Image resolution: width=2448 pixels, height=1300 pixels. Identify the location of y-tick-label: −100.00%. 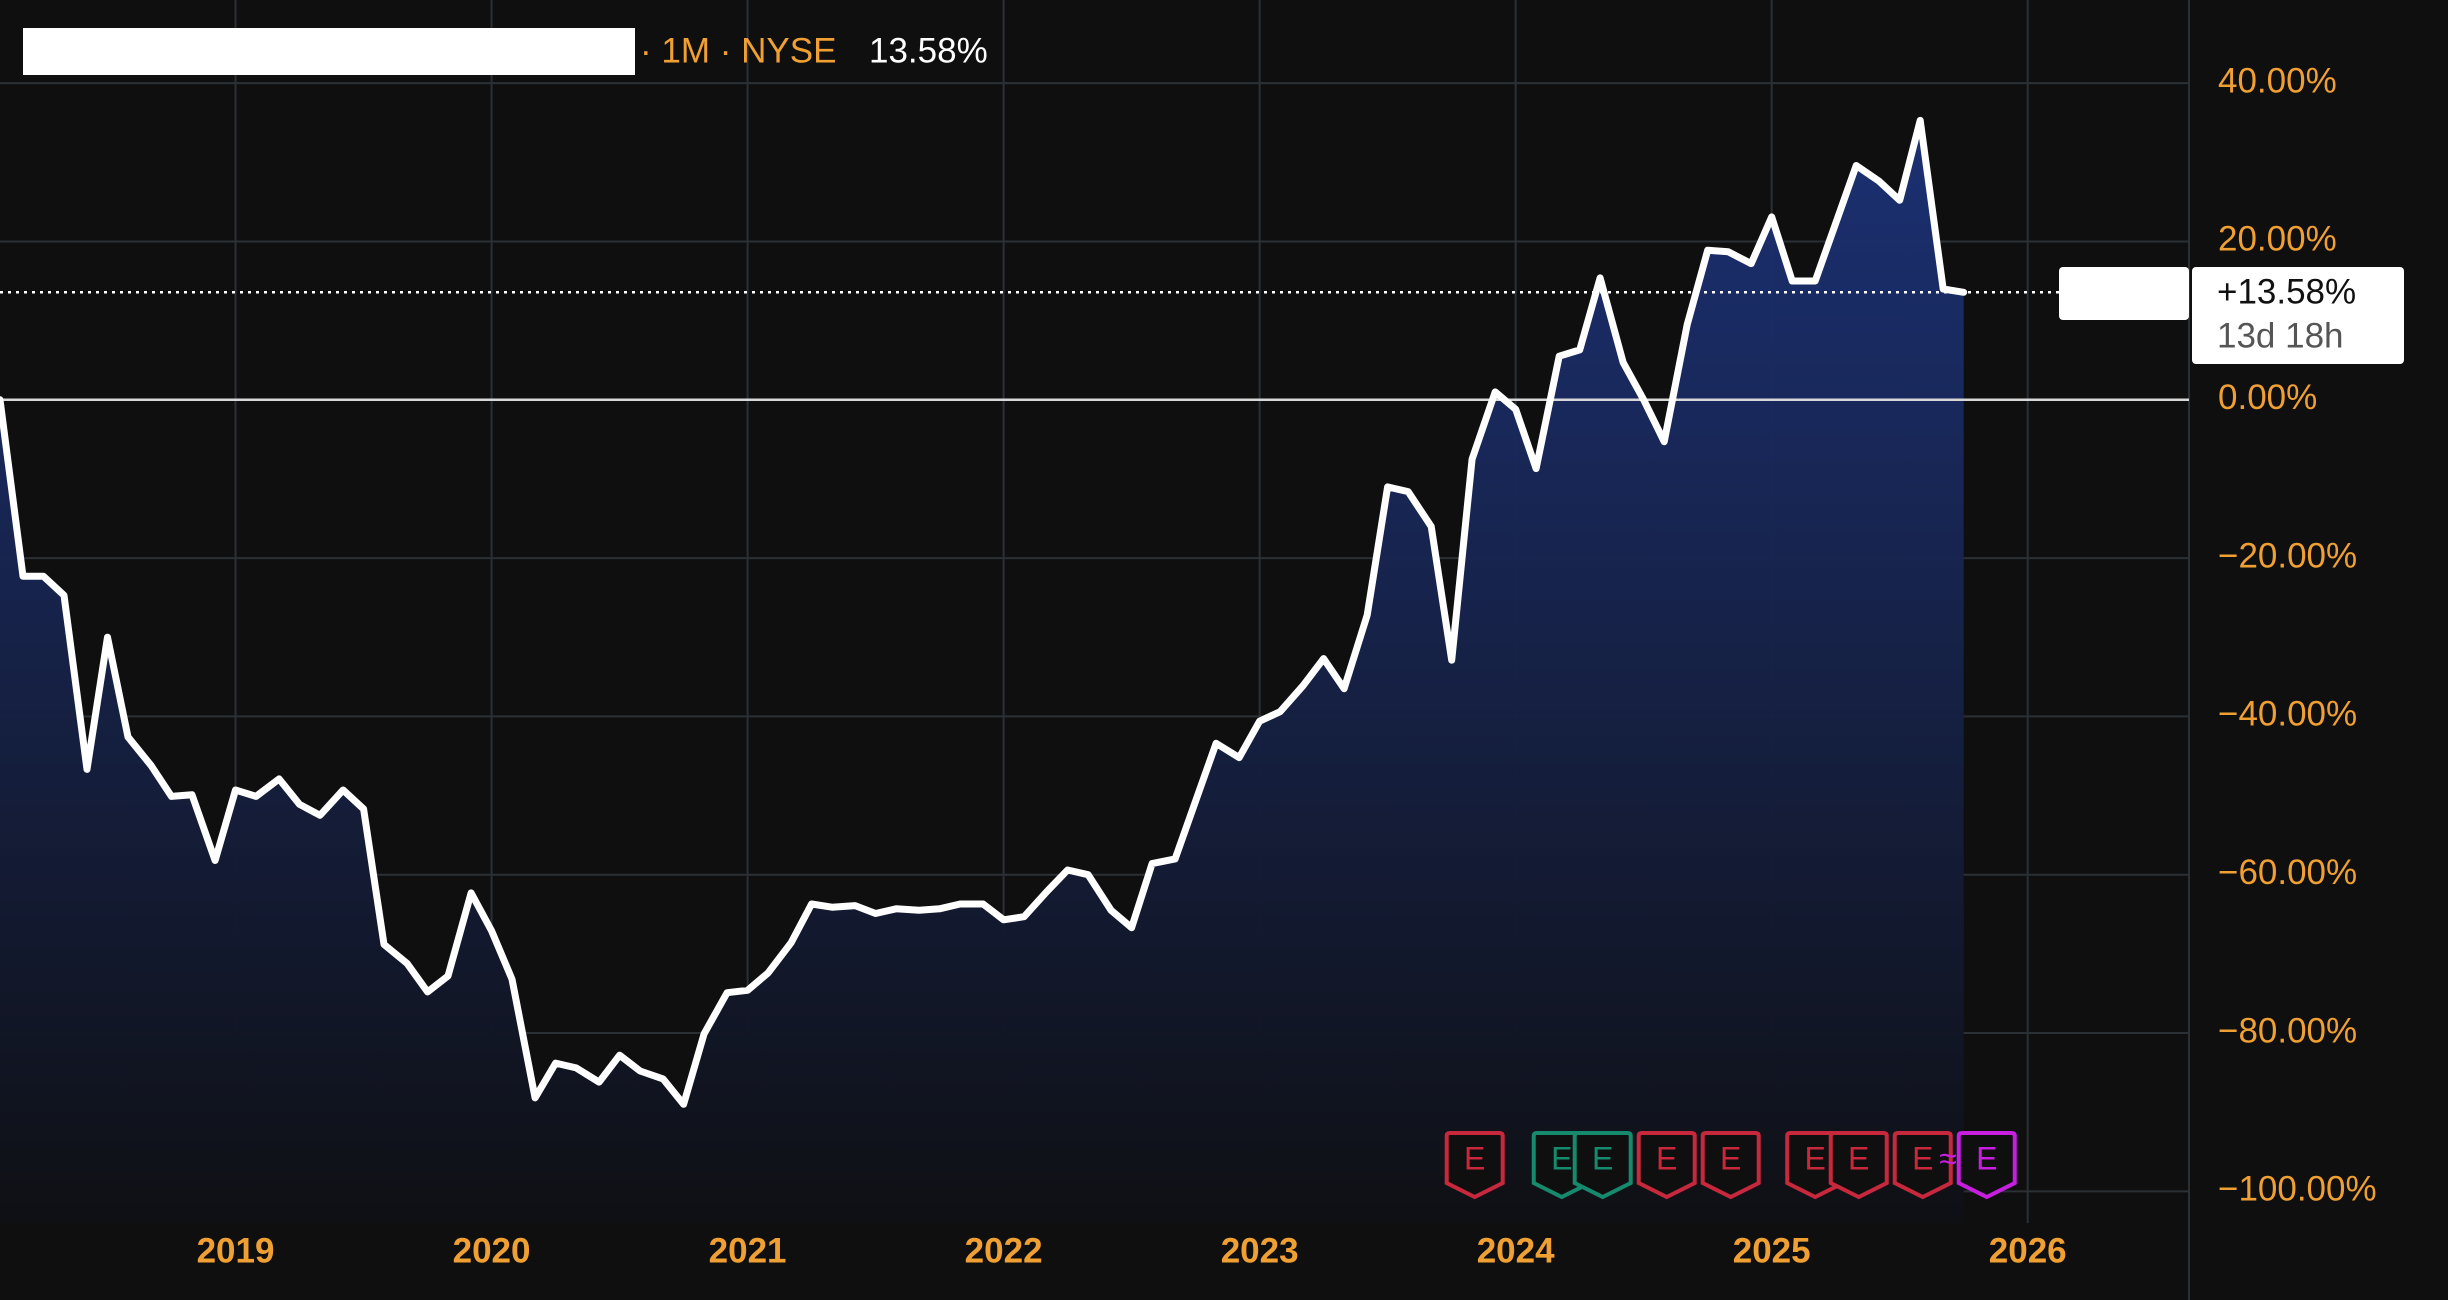
(2297, 1189).